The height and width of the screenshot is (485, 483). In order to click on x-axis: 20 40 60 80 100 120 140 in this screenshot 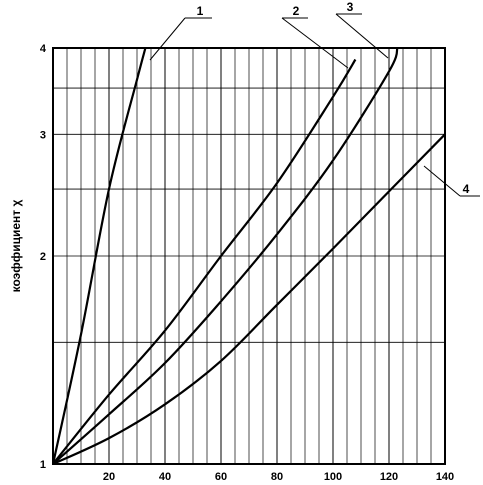, I will do `click(278, 477)`.